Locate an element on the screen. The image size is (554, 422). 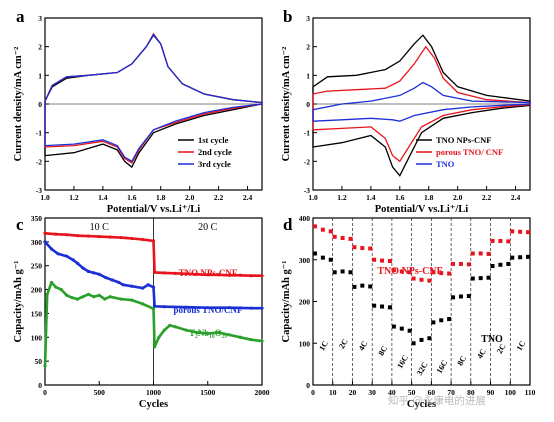
x-tick-label: 1000 is located at coordinates (153, 392).